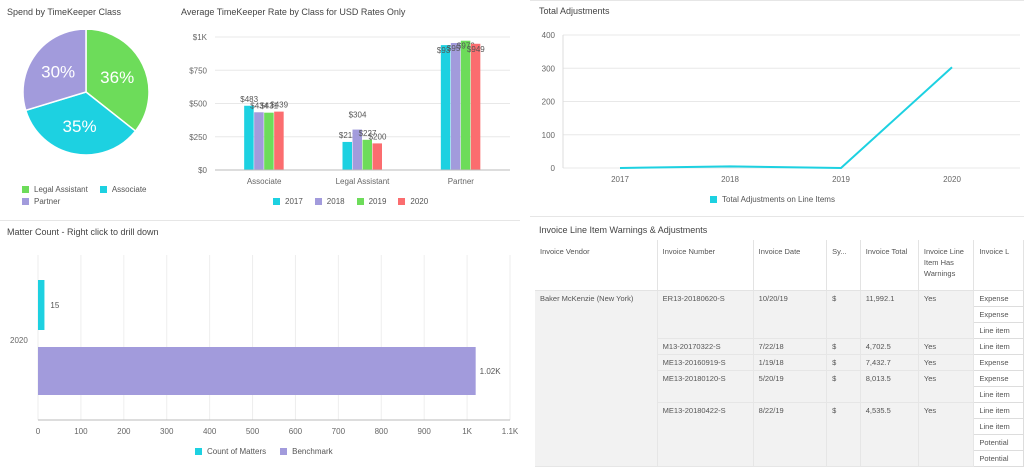 The image size is (1024, 476). Describe the element at coordinates (210, 431) in the screenshot. I see `hbar-xtick-label: 400` at that location.